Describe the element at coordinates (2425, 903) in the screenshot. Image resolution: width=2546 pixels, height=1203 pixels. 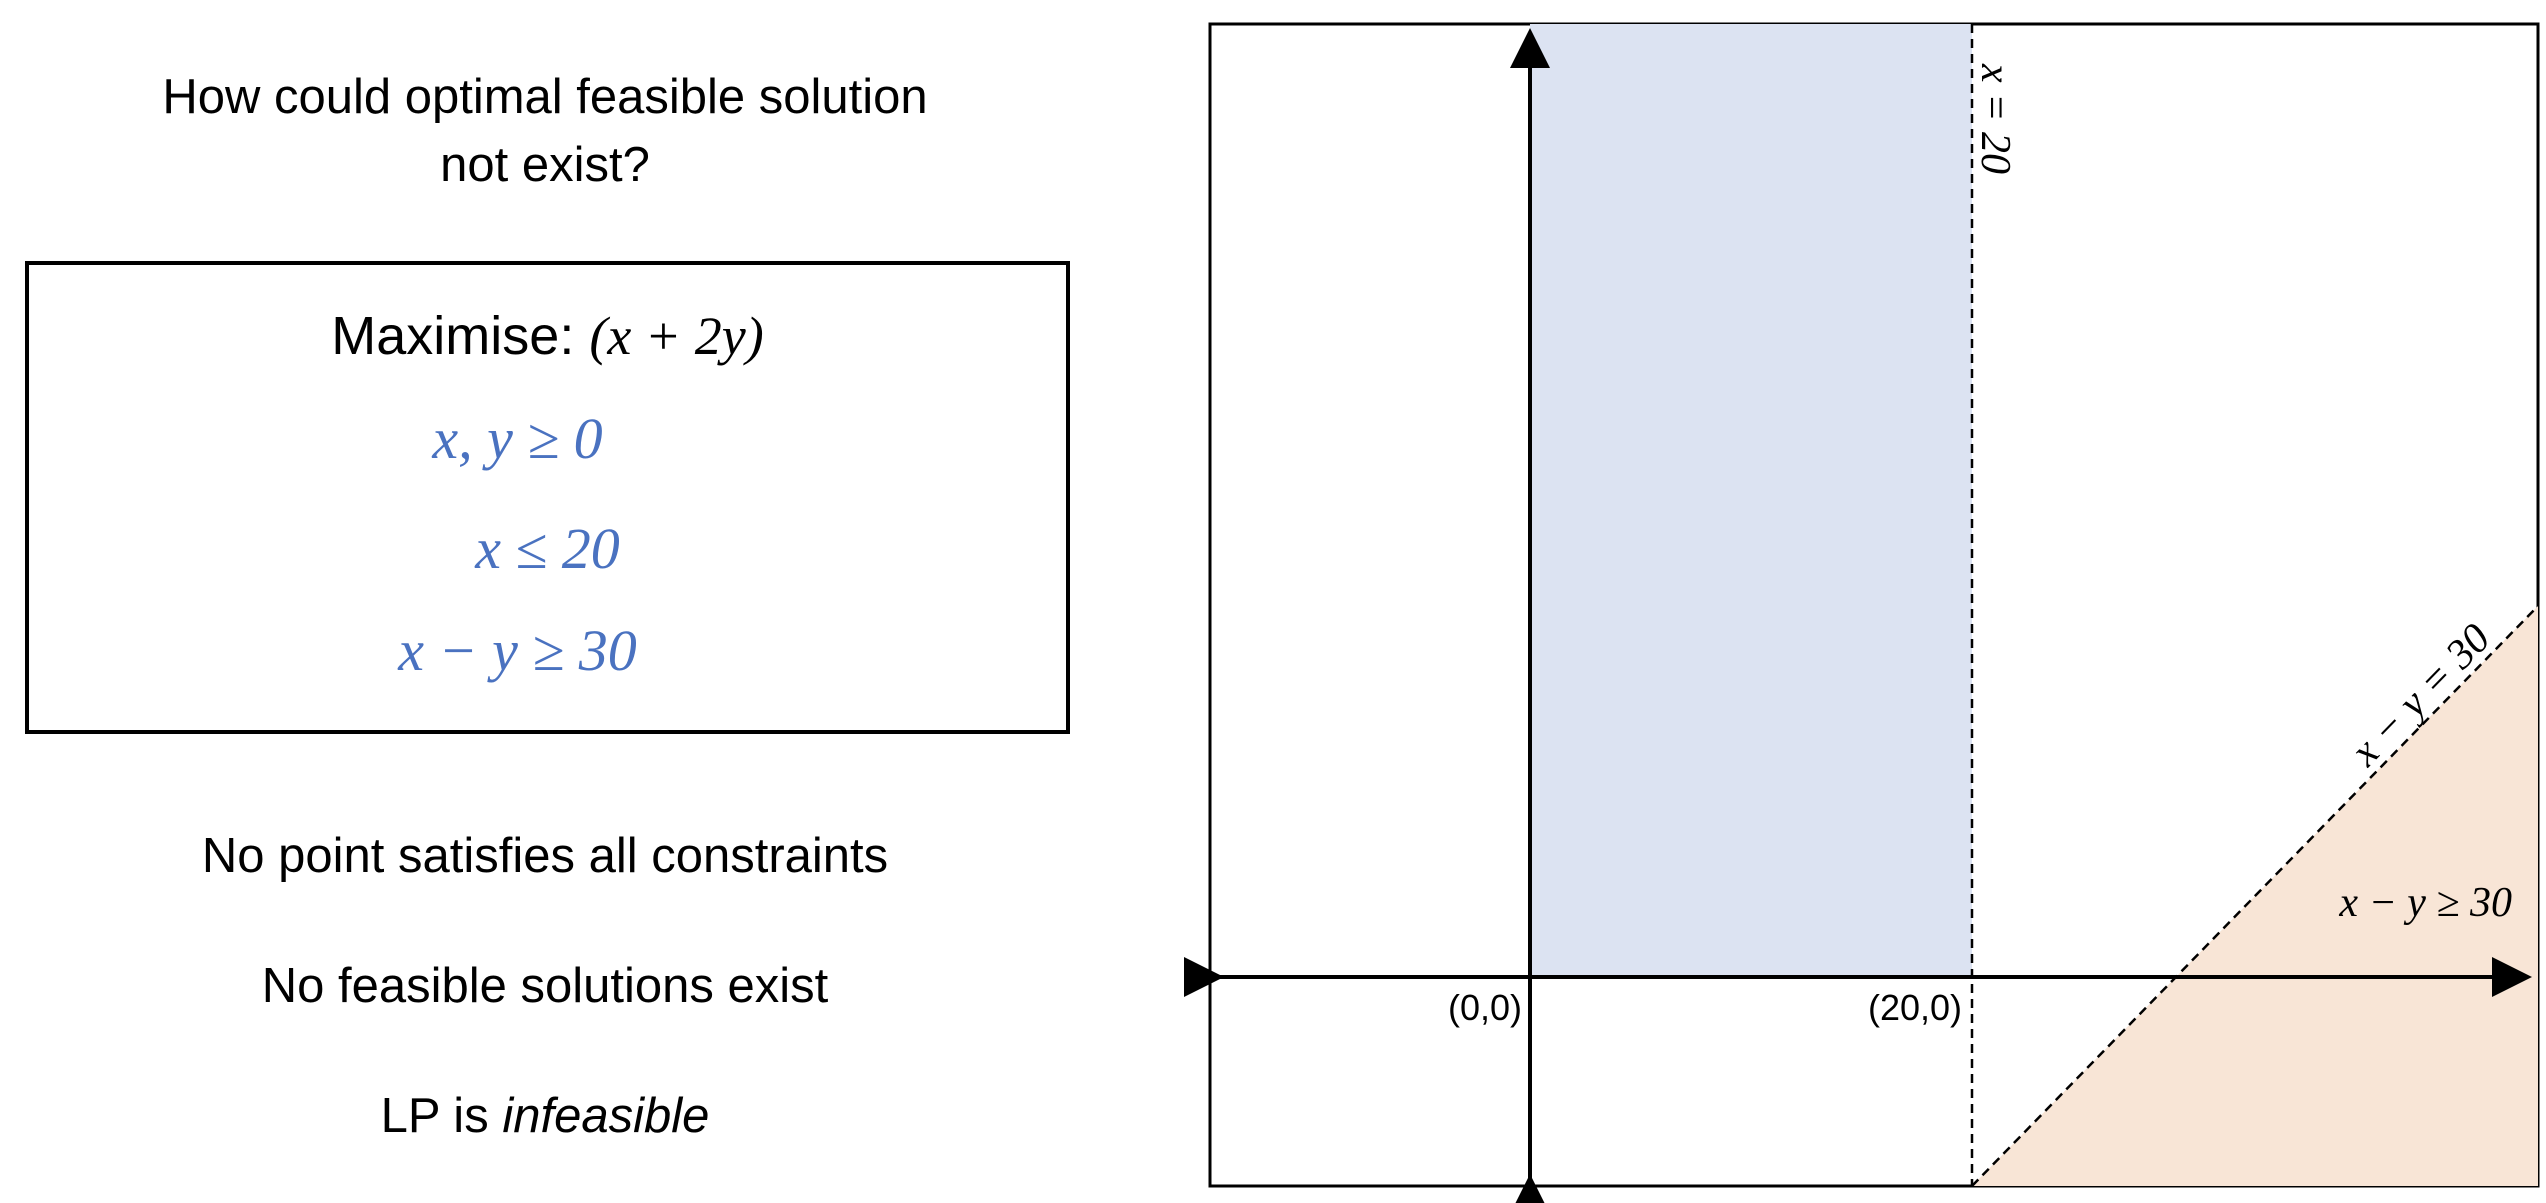
I see `region-x-minus-y-label: x − y ≥ 30` at that location.